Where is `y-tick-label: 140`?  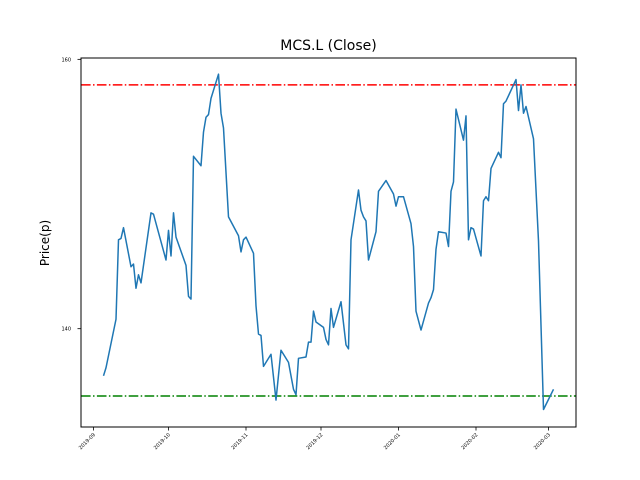
y-tick-label: 140 is located at coordinates (66, 330).